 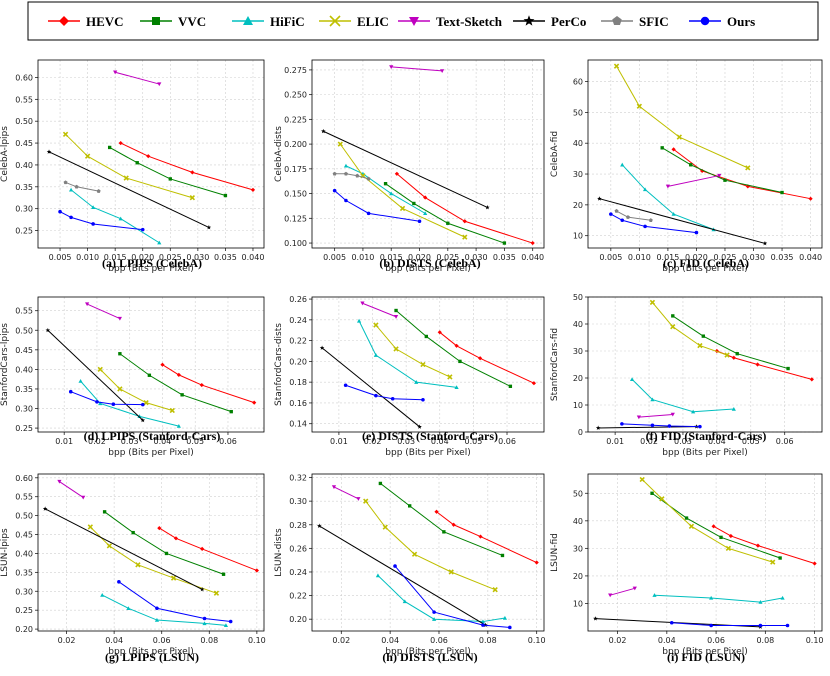 I want to click on y-tick-label: 0.35, so click(x=24, y=572).